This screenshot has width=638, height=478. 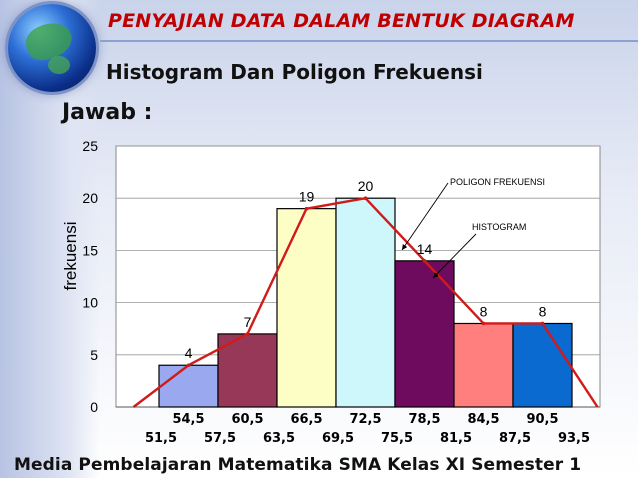 What do you see at coordinates (279, 438) in the screenshot?
I see `x-boundary-label: 63,5` at bounding box center [279, 438].